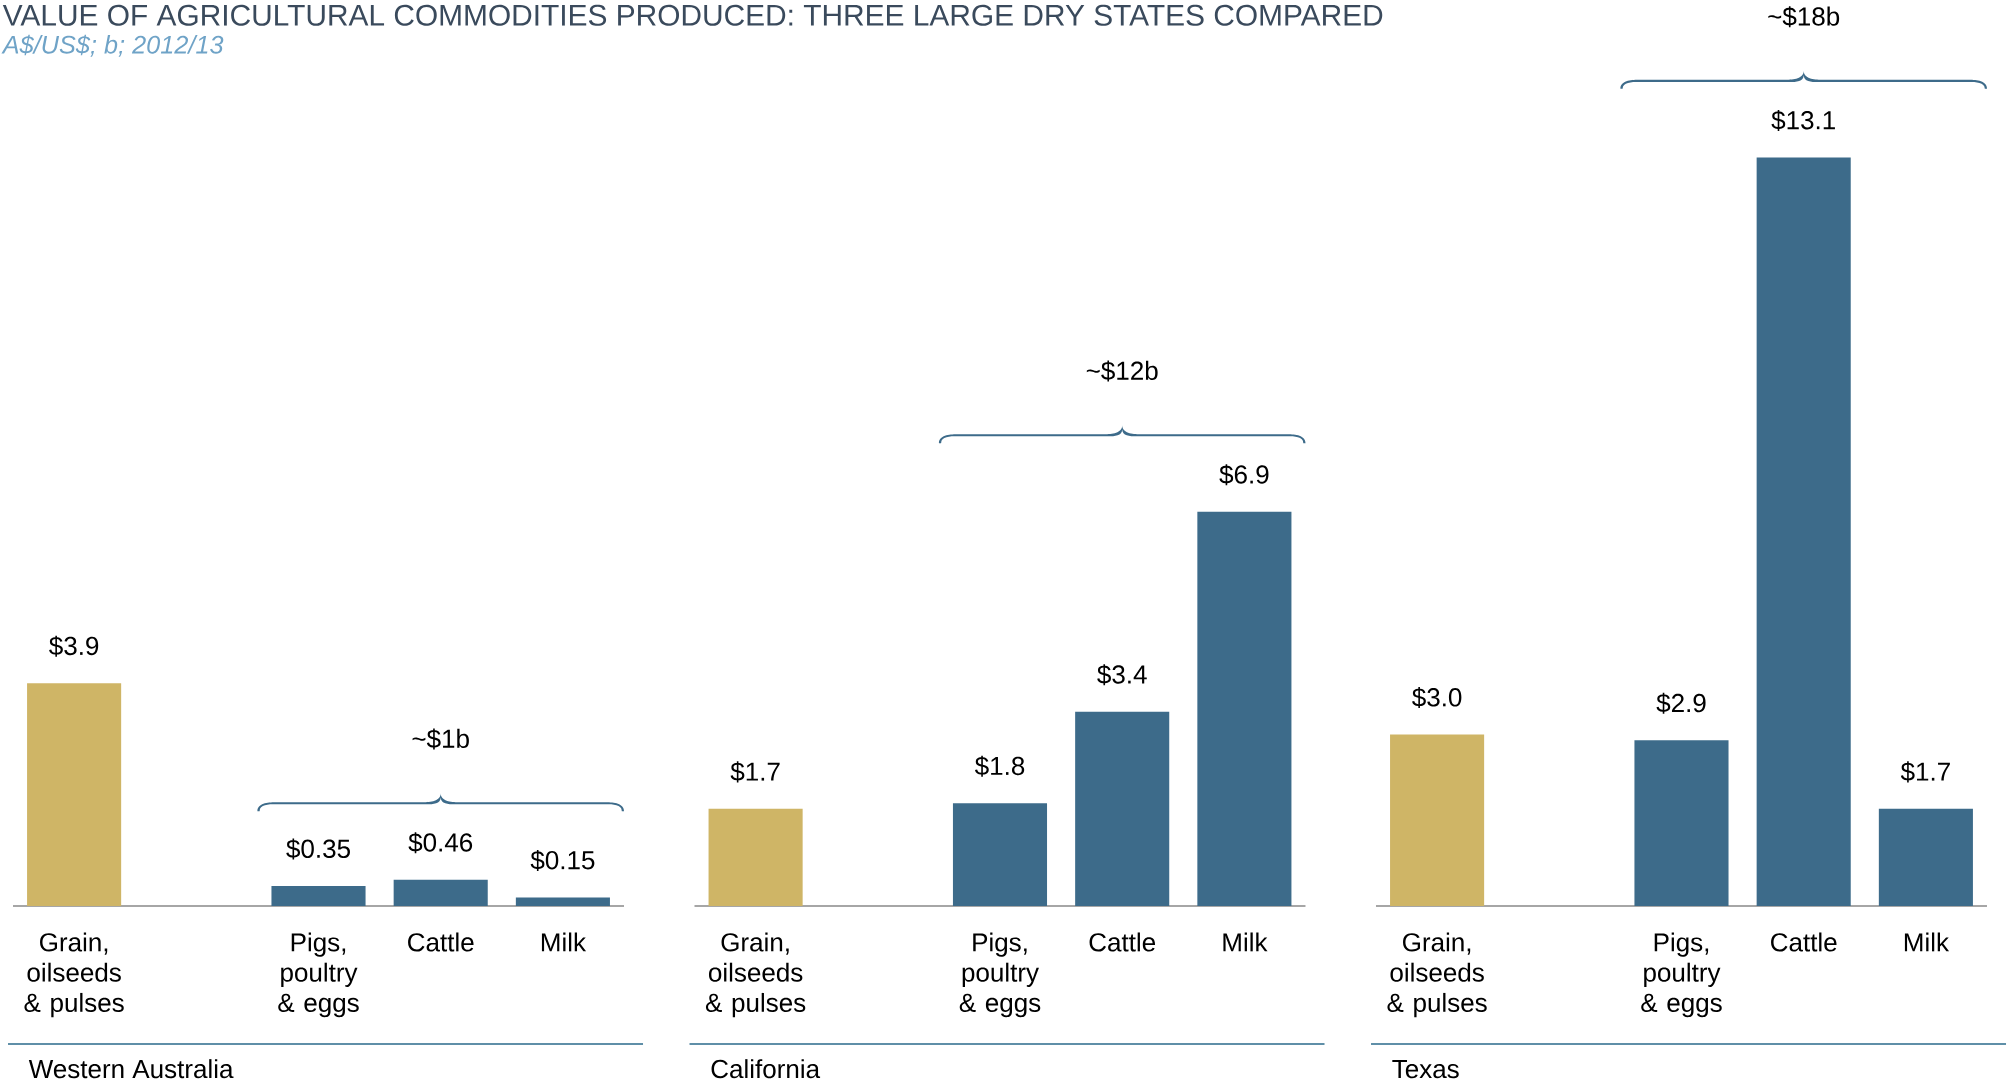 The image size is (2016, 1089). Describe the element at coordinates (131, 1069) in the screenshot. I see `x-axis-title: Western Australia` at that location.